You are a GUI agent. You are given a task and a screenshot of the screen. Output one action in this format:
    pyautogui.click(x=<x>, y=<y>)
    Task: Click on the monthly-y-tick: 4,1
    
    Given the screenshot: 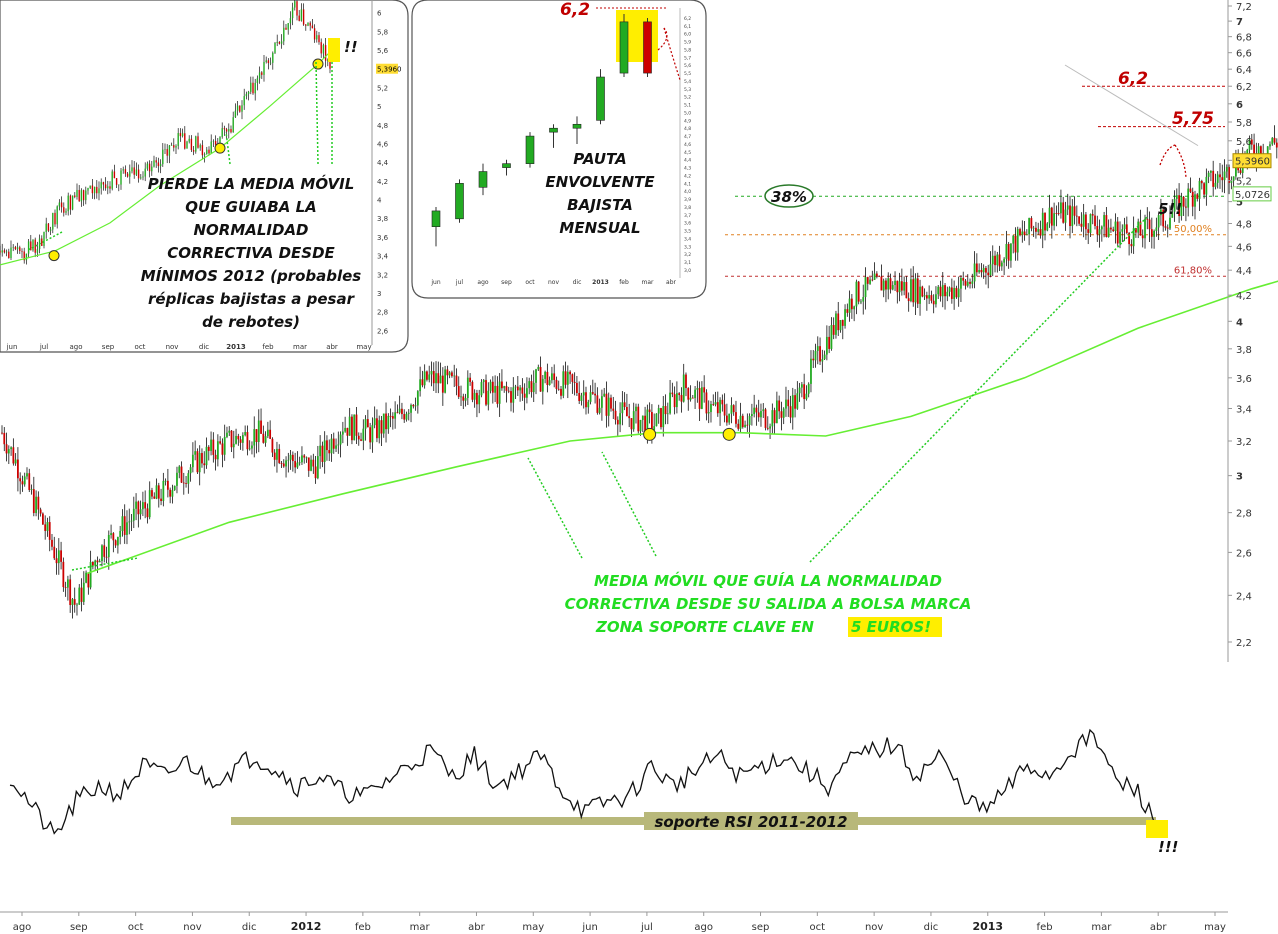 What is the action you would take?
    pyautogui.click(x=687, y=184)
    